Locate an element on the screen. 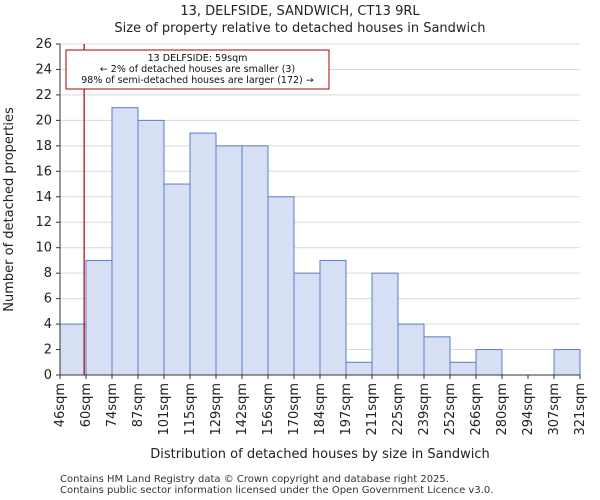  x-tick-label: 101sqm is located at coordinates (164, 409).